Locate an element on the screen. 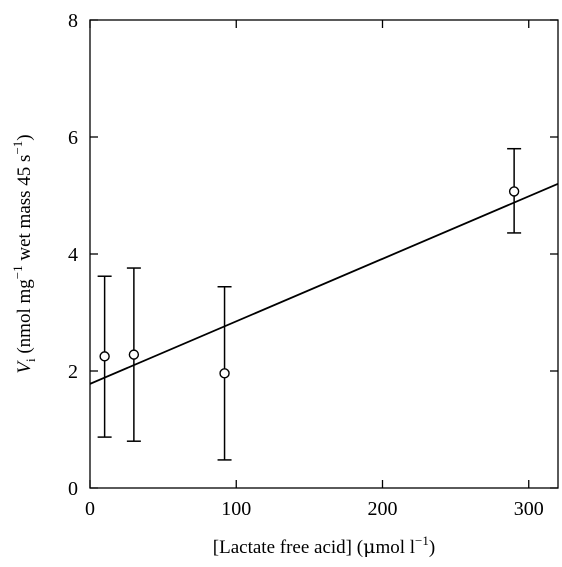  y-tick-label: 8 is located at coordinates (73, 21).